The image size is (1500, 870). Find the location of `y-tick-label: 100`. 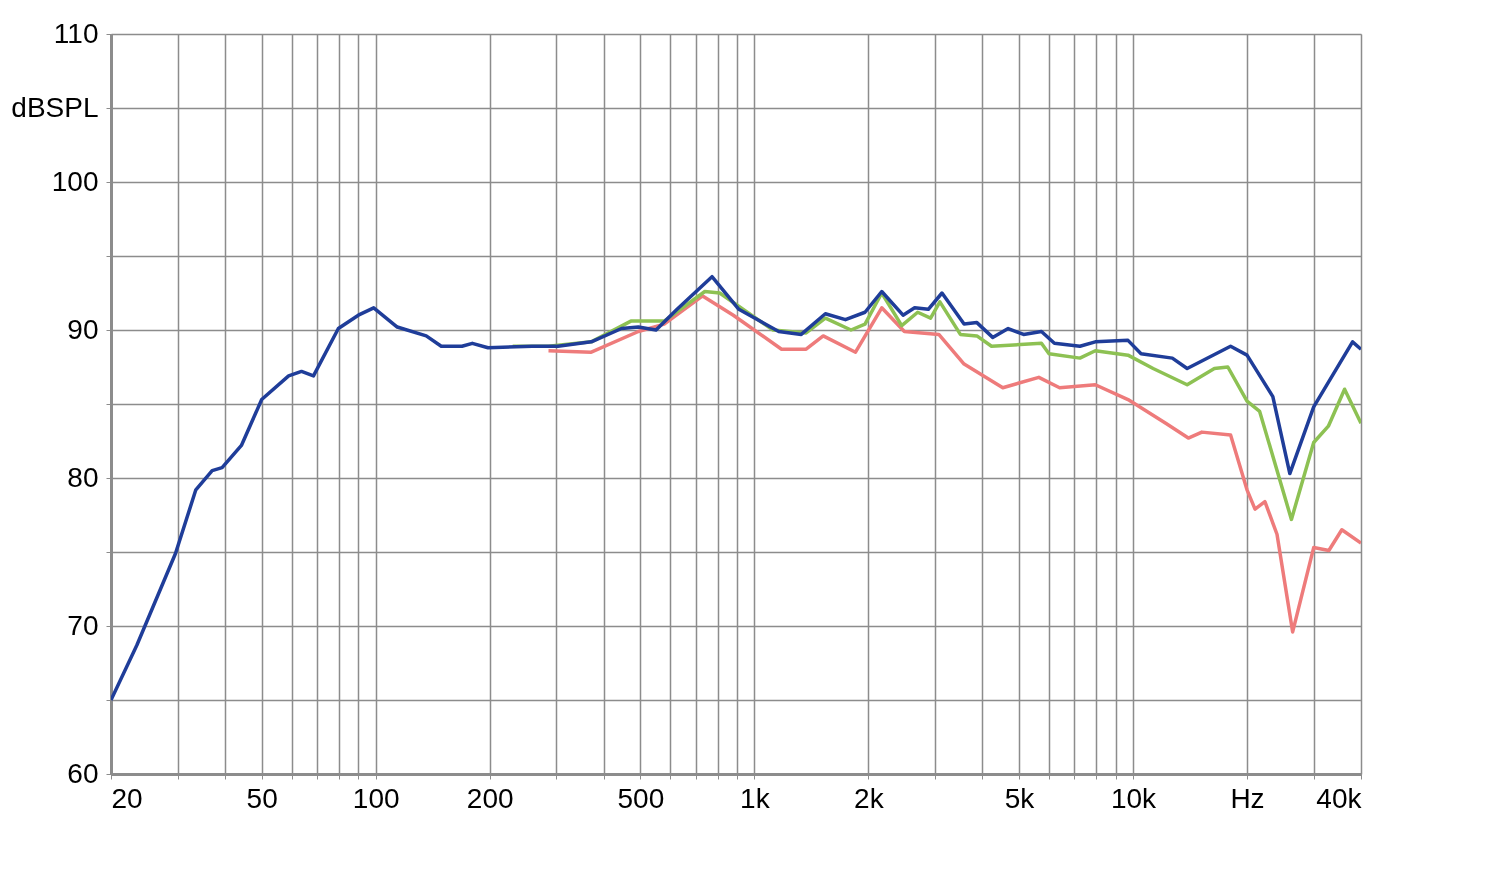

y-tick-label: 100 is located at coordinates (75, 181).